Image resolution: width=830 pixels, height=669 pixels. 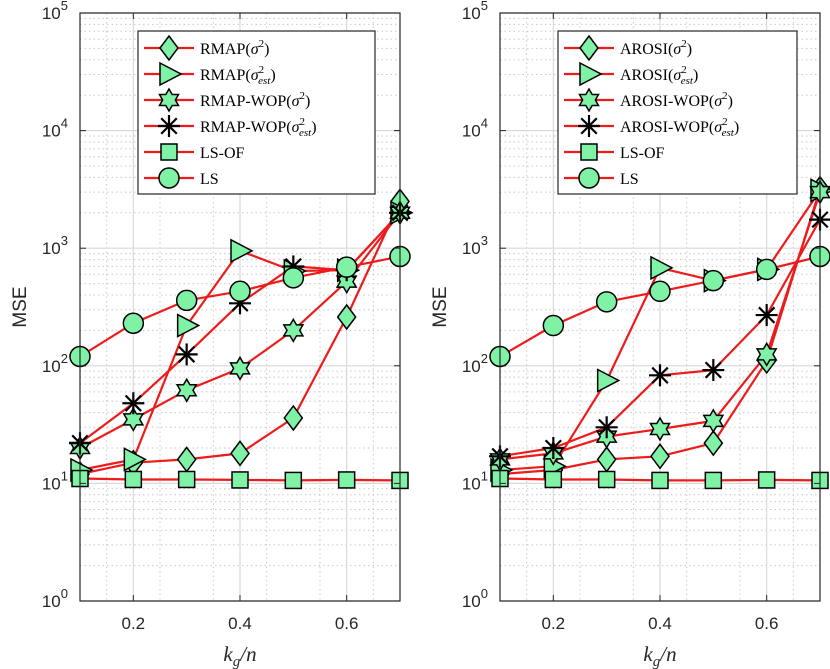 I want to click on y-tick-label: 10¹, so click(x=55, y=480).